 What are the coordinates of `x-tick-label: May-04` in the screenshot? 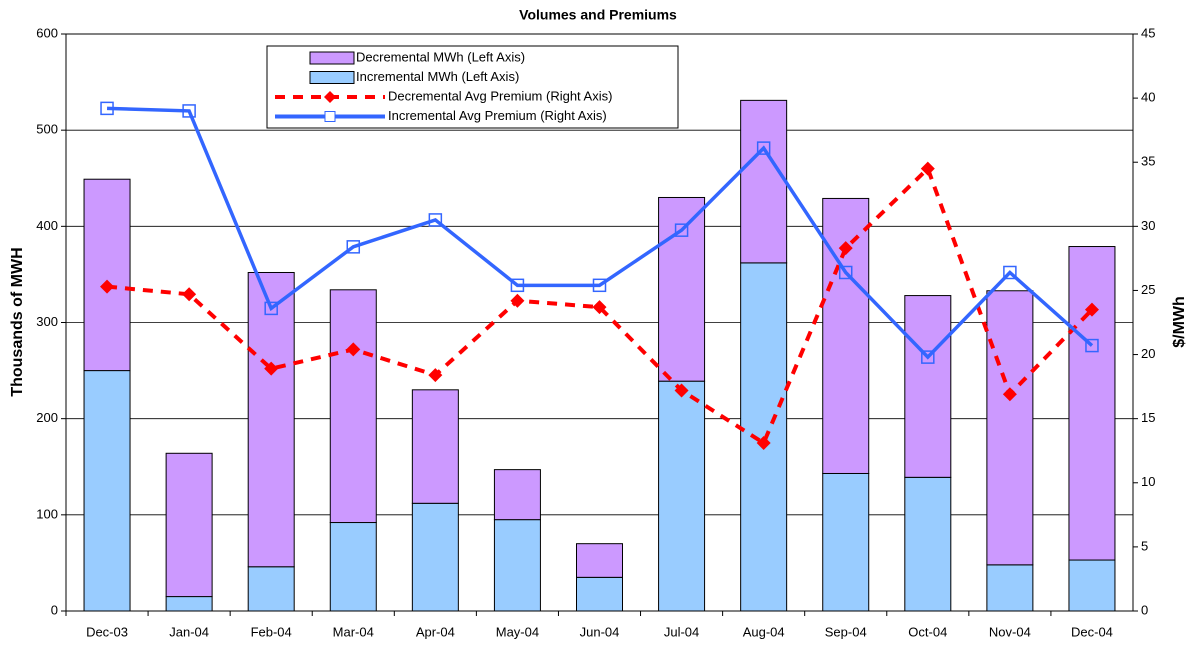 It's located at (517, 631).